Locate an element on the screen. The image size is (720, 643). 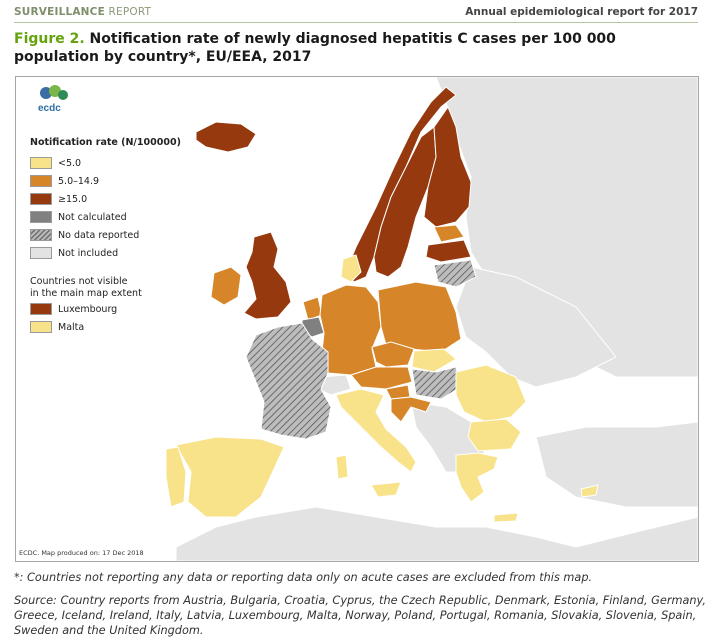
country-czech-republic is located at coordinates (393, 354).